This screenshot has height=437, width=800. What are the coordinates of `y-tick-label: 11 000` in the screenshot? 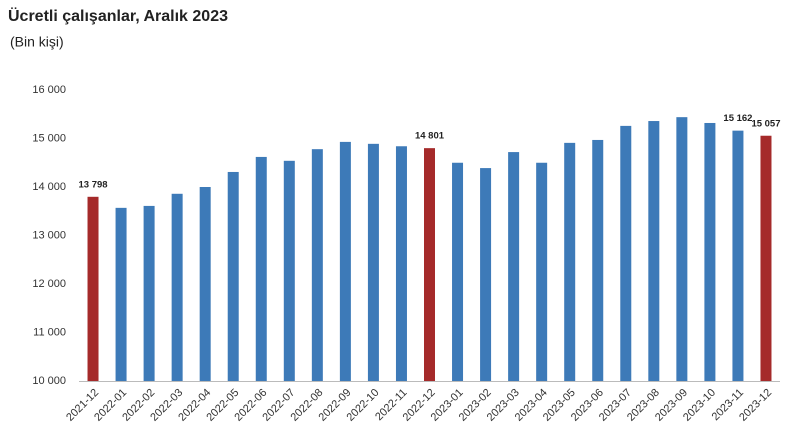 It's located at (49, 332).